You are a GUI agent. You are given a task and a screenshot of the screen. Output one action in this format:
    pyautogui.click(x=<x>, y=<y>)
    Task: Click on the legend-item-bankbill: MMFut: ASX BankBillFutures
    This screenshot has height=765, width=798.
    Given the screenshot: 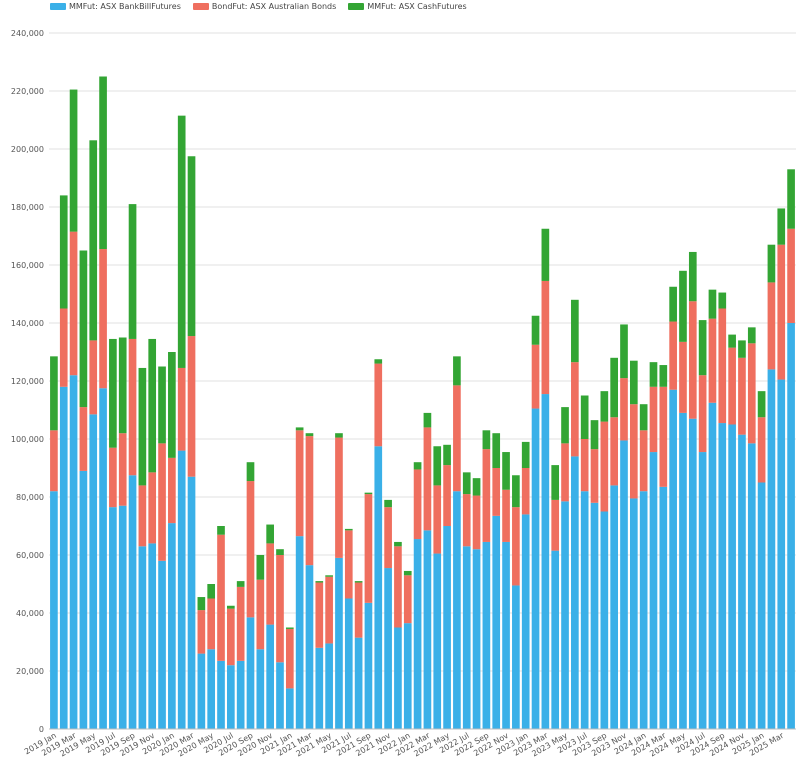 What is the action you would take?
    pyautogui.click(x=115, y=6)
    